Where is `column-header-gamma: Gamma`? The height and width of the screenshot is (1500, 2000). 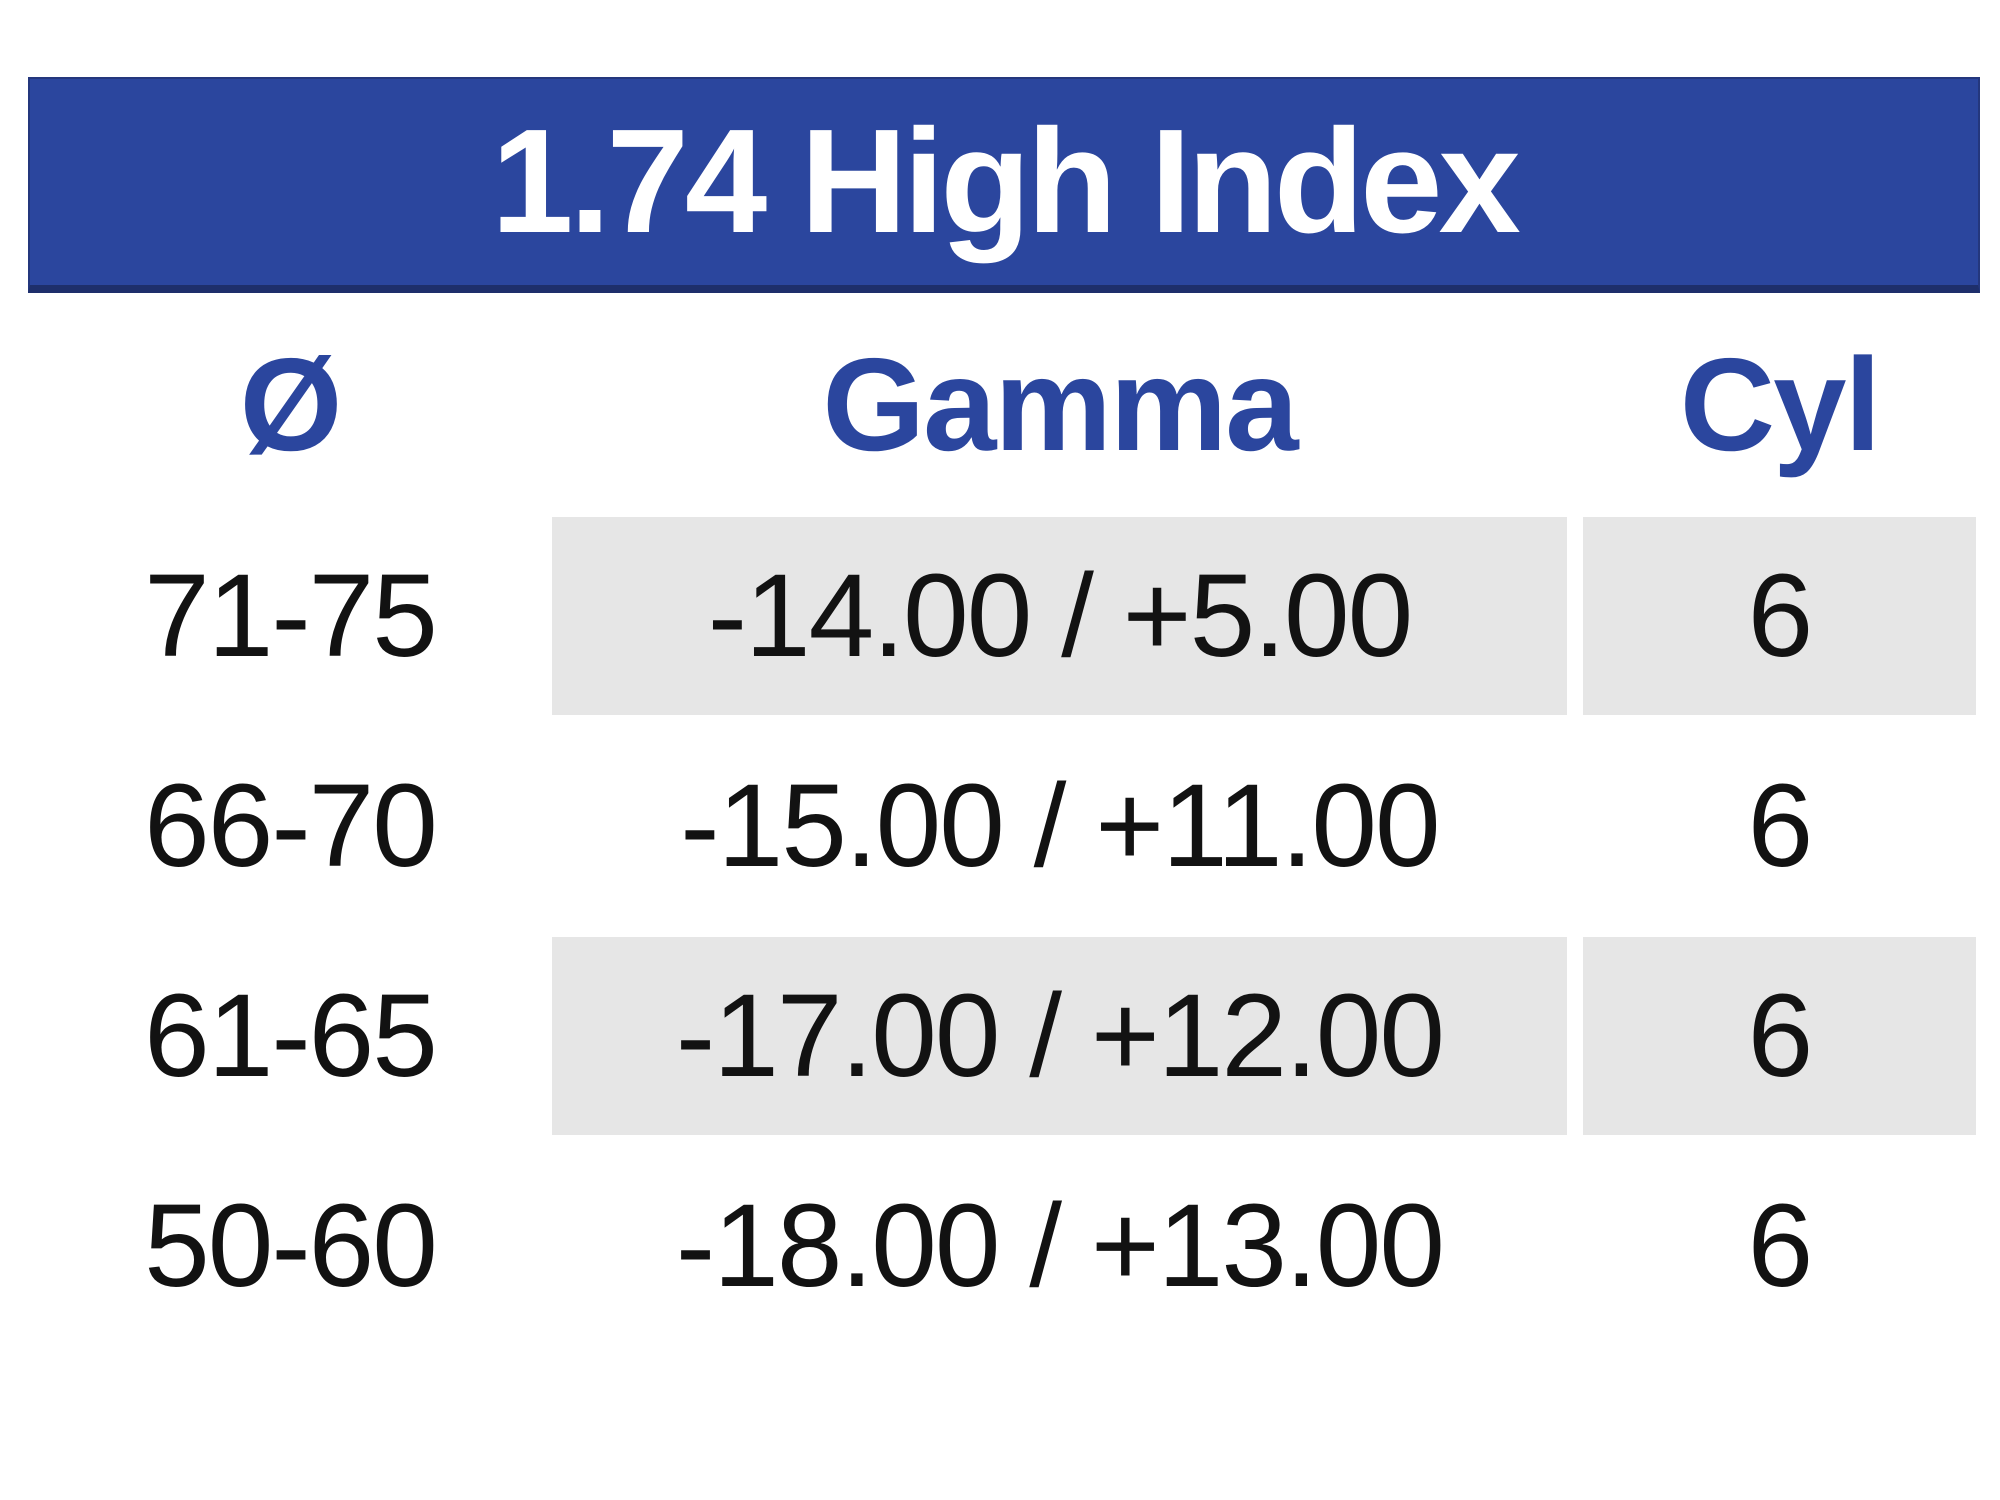 column-header-gamma: Gamma is located at coordinates (1060, 404).